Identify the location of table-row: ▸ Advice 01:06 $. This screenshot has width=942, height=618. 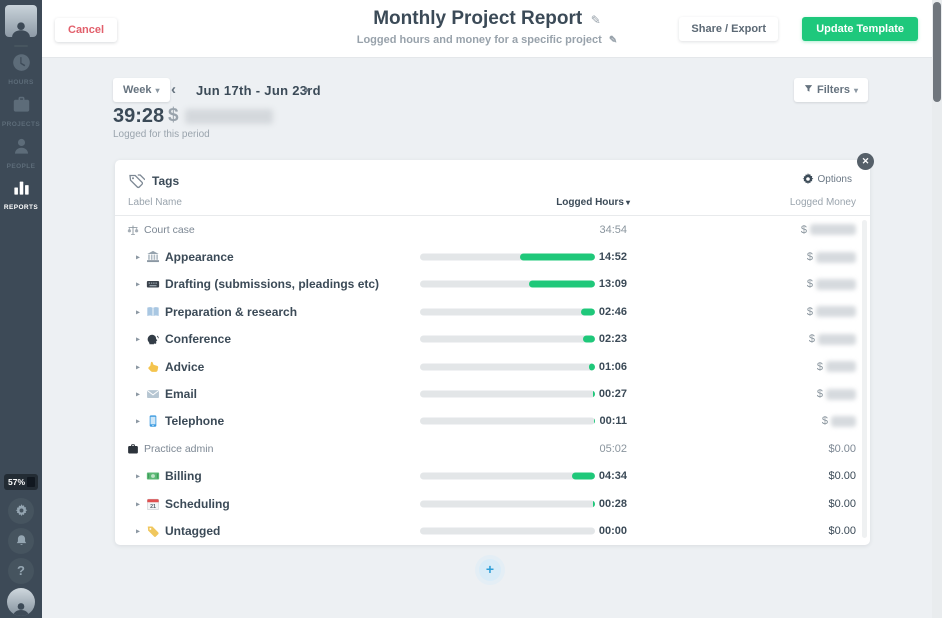
(492, 366).